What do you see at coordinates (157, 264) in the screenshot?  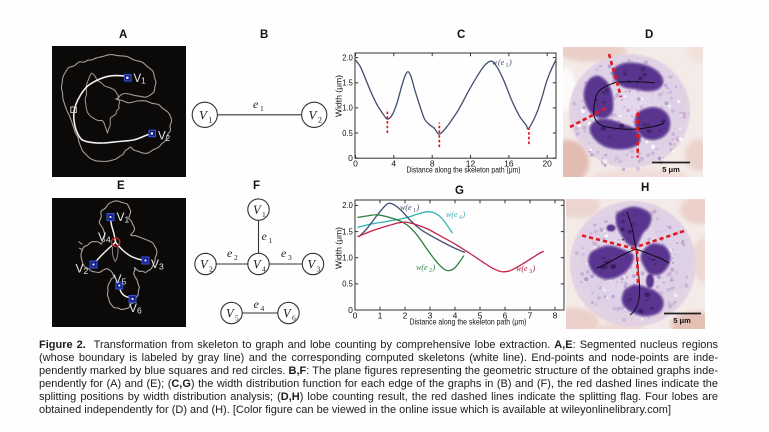 I see `svg-text: V3` at bounding box center [157, 264].